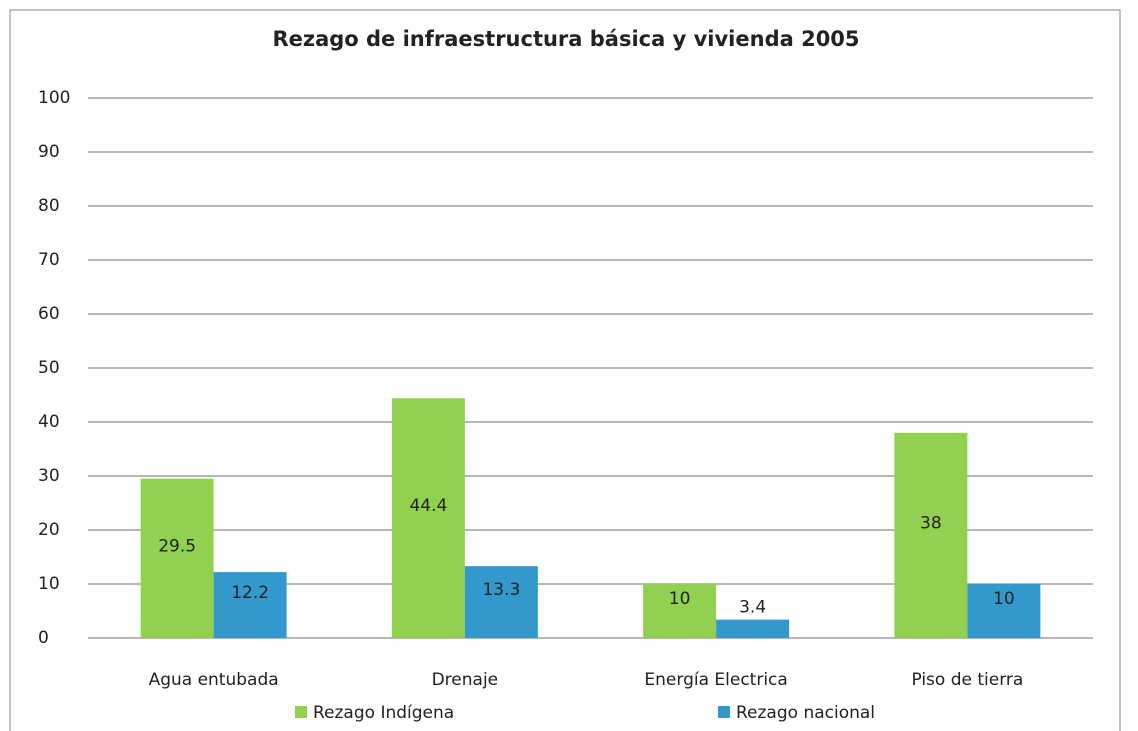 The image size is (1138, 731). What do you see at coordinates (49, 476) in the screenshot?
I see `y-tick-label: 30` at bounding box center [49, 476].